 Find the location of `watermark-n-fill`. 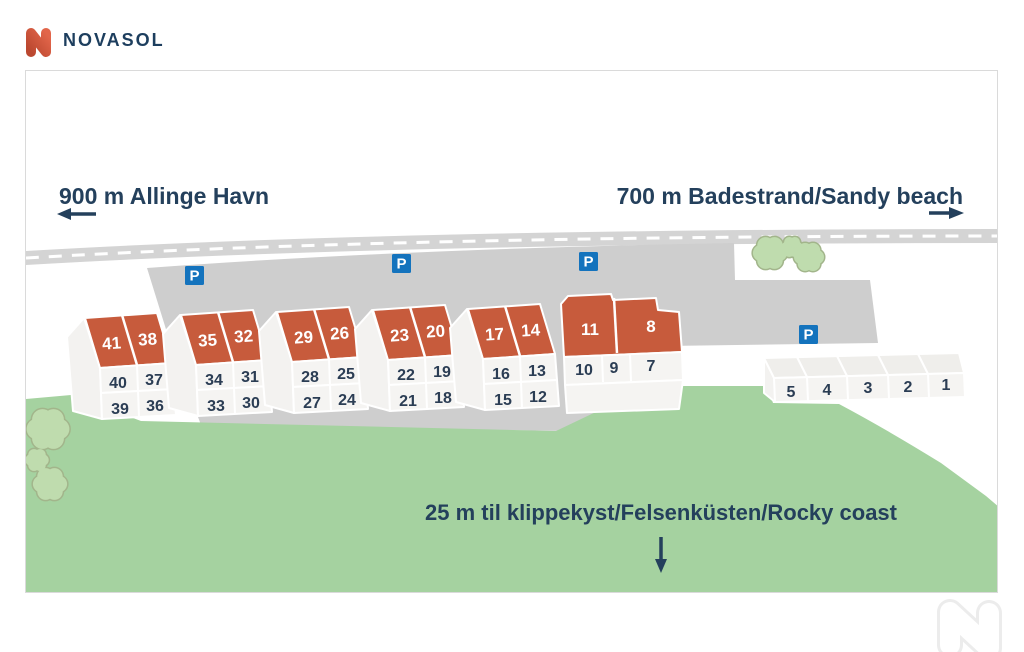

watermark-n-fill is located at coordinates (969, 627).